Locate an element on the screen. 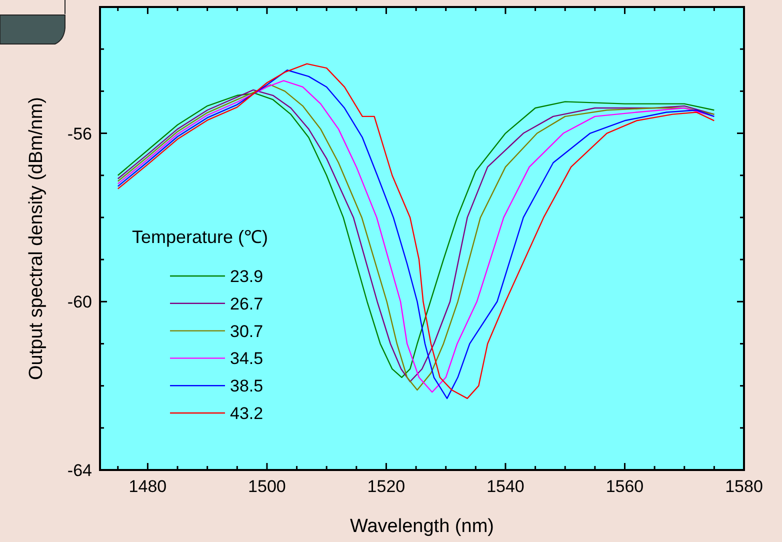 The height and width of the screenshot is (542, 782). x-axis-title: Wavelength (nm) is located at coordinates (422, 526).